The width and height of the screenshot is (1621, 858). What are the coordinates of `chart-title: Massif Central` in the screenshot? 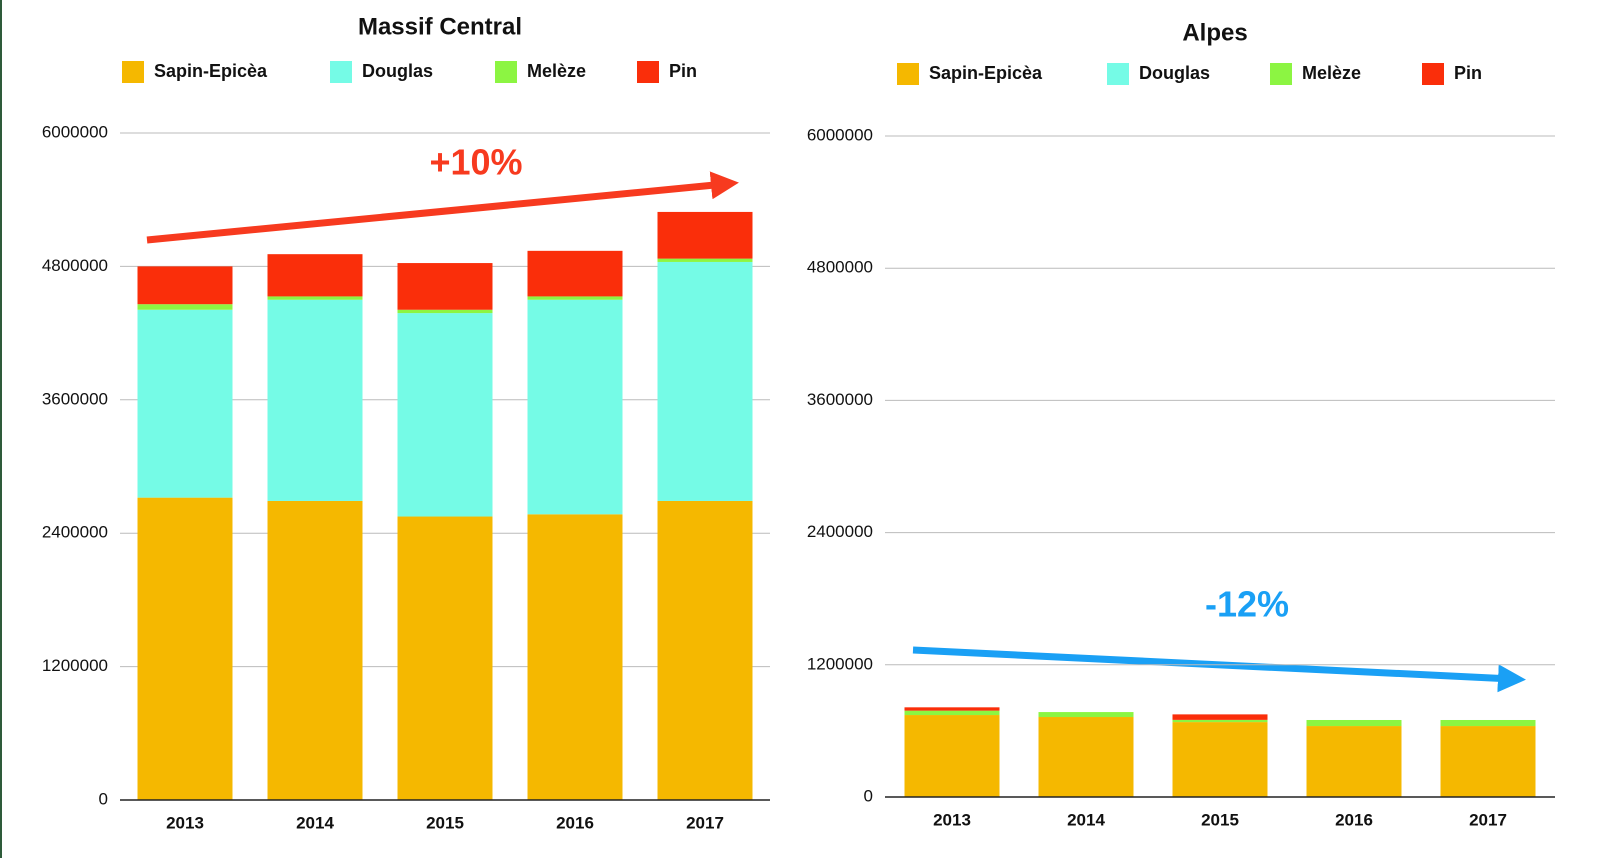 It's located at (440, 26).